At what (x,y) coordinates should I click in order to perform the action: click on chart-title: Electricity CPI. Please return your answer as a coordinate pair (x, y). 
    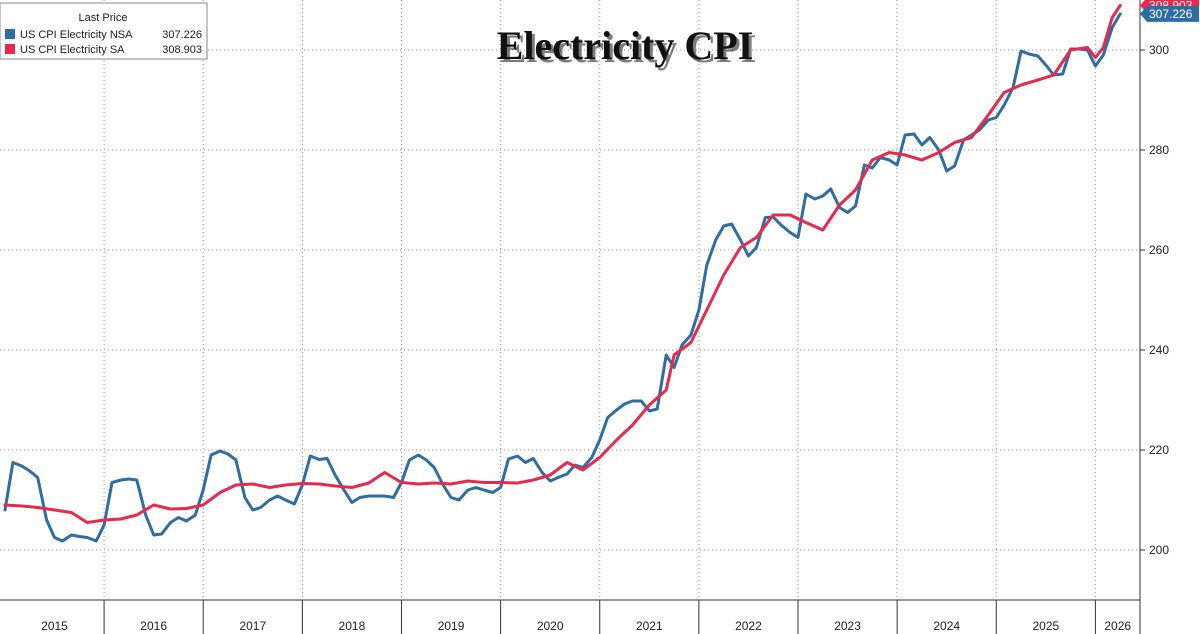
    Looking at the image, I should click on (625, 45).